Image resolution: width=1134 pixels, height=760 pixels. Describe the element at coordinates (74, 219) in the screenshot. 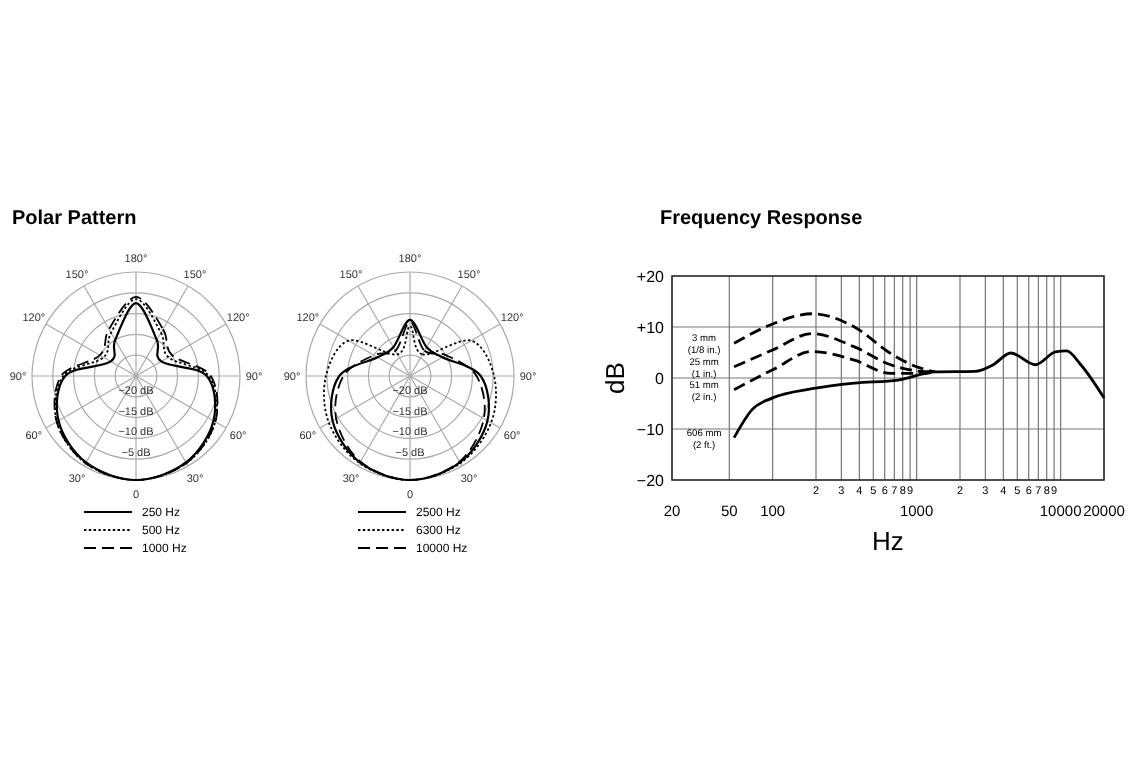

I see `chart-title: Polar Pattern` at that location.